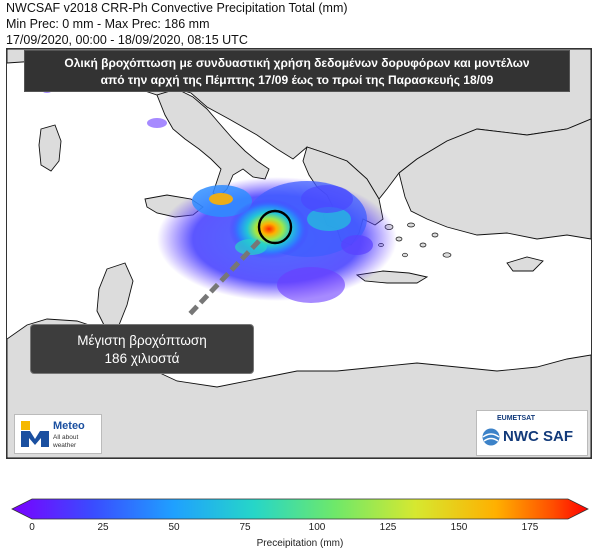 The width and height of the screenshot is (600, 554). What do you see at coordinates (65, 445) in the screenshot?
I see `meteo-tagline-2: weather` at bounding box center [65, 445].